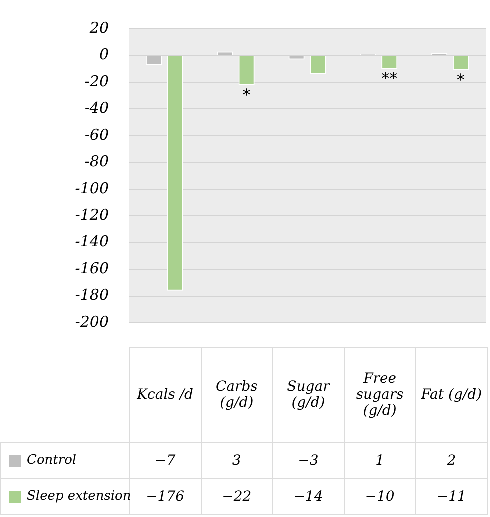 Image resolution: width=490 pixels, height=517 pixels. I want to click on data-label: −10, so click(380, 496).